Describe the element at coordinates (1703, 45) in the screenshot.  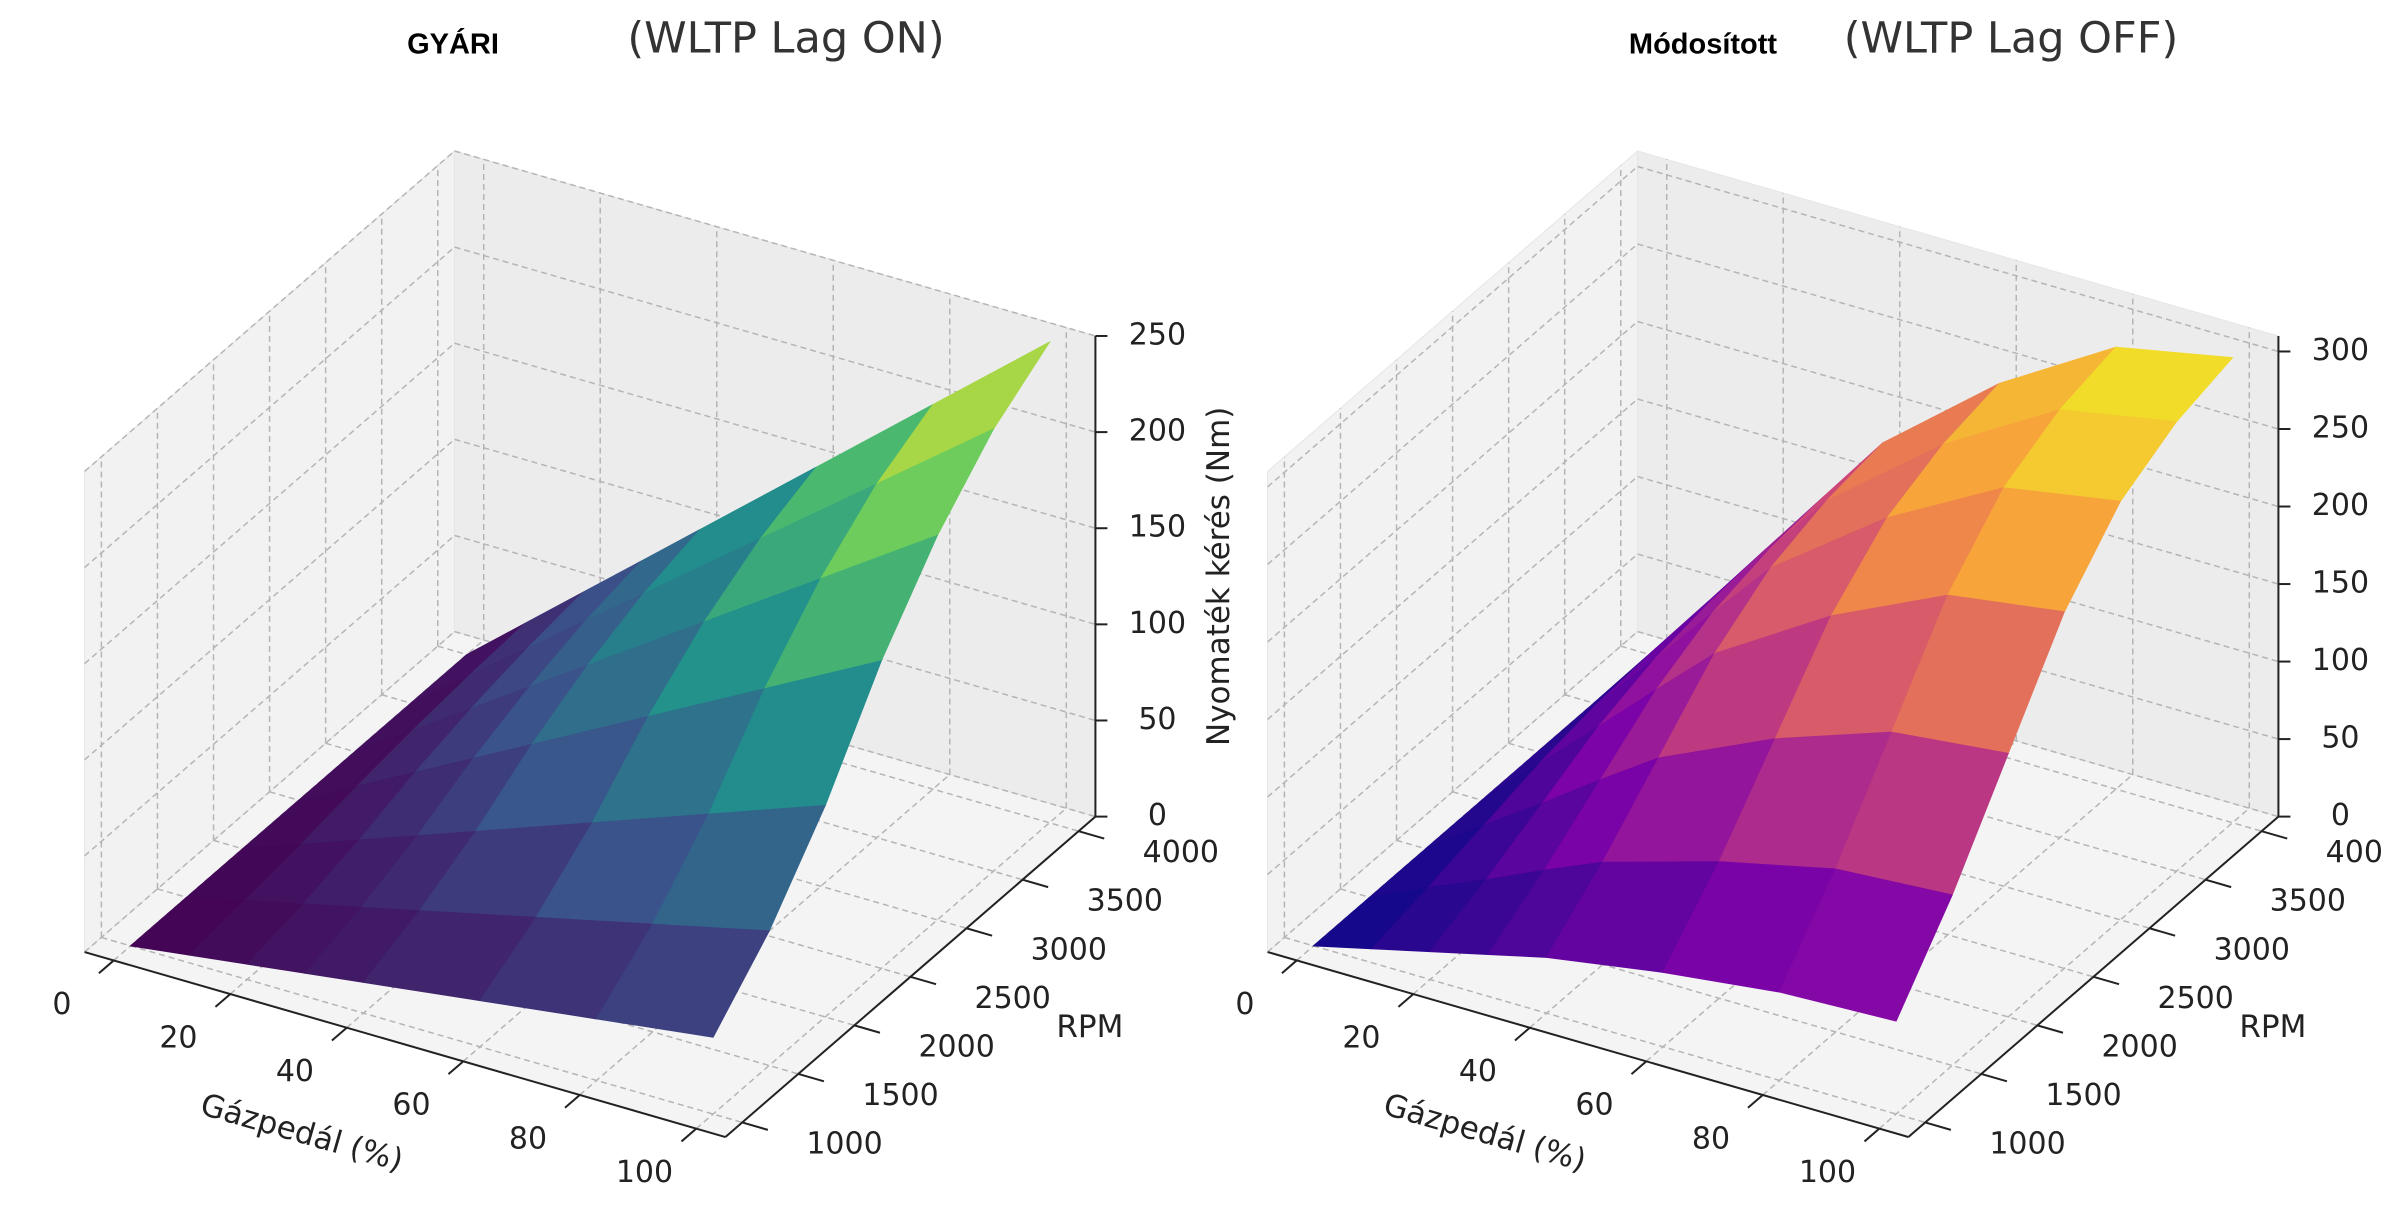
I see `subplot-label: Módosított` at that location.